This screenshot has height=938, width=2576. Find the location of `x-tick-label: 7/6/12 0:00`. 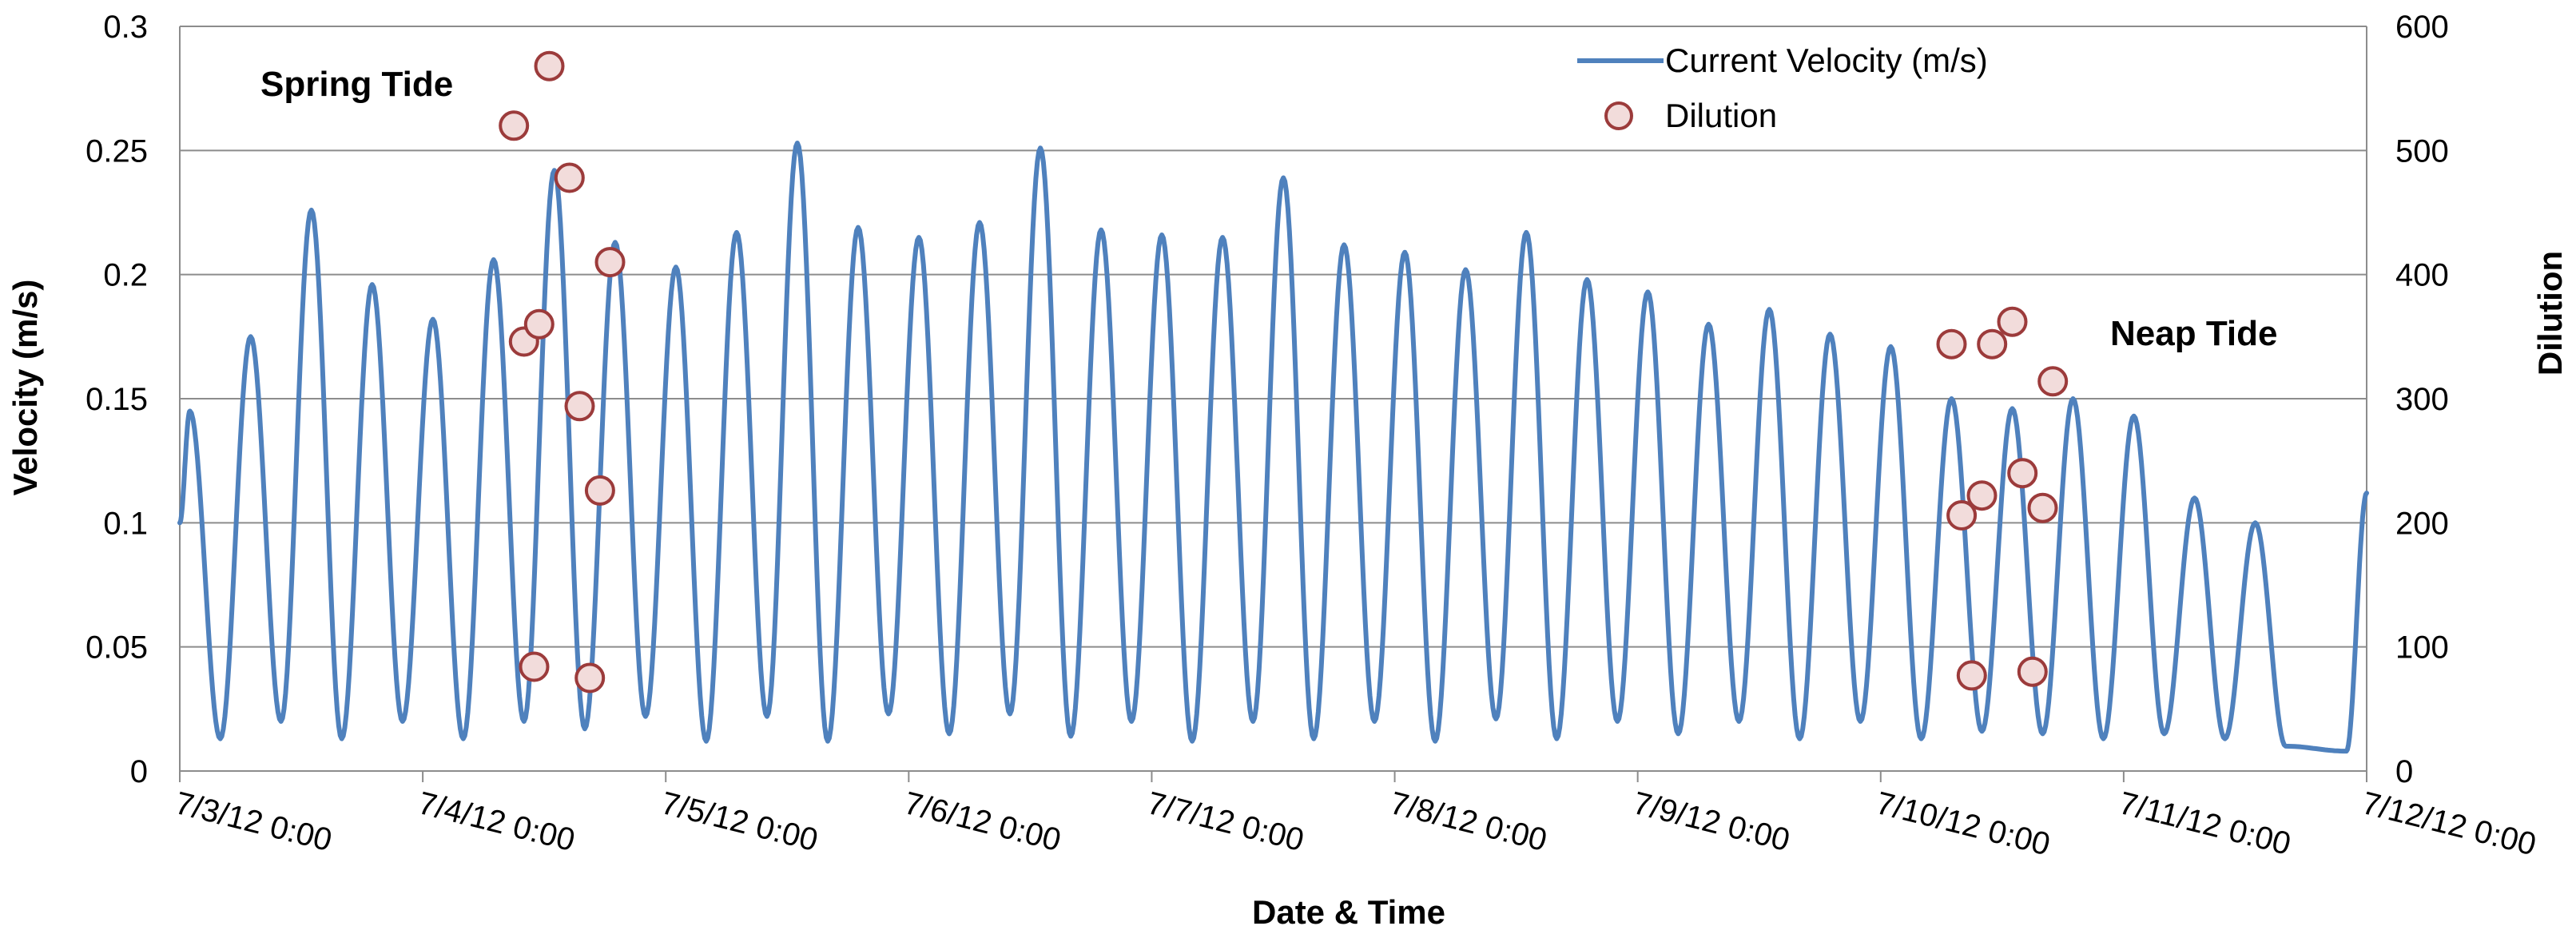

x-tick-label: 7/6/12 0:00 is located at coordinates (982, 821).